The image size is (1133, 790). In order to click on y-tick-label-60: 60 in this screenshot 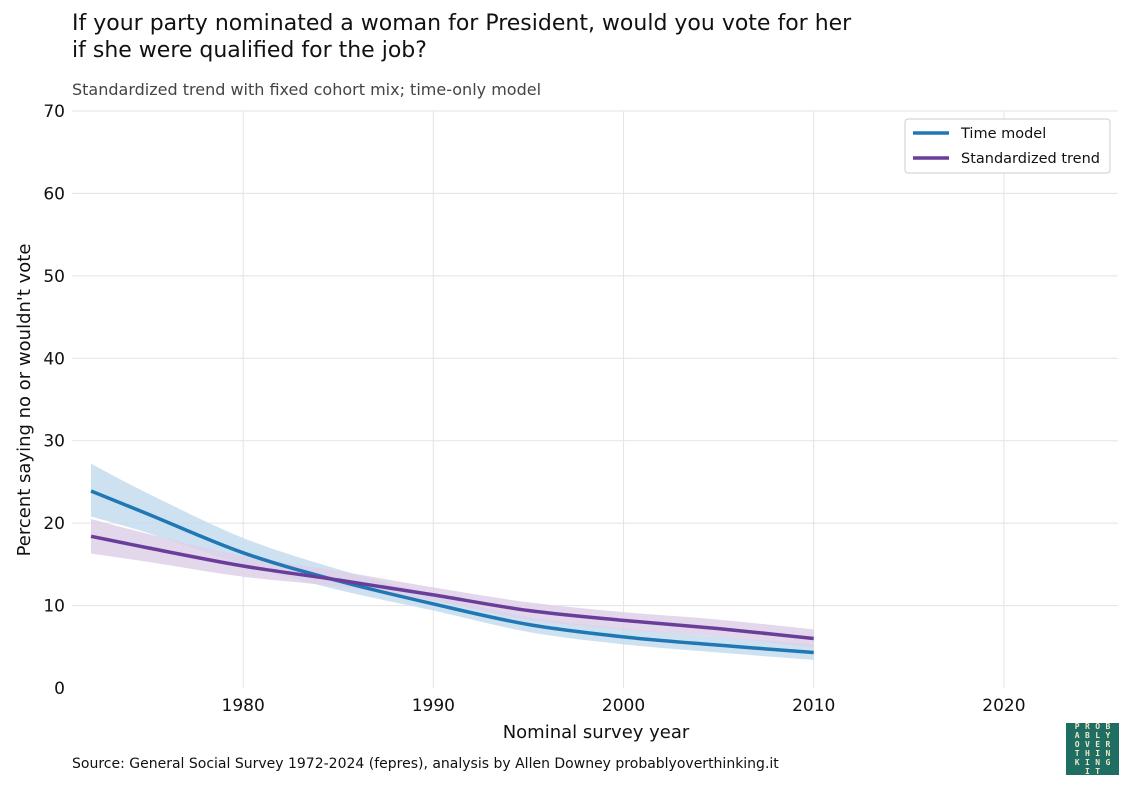, I will do `click(54, 194)`.